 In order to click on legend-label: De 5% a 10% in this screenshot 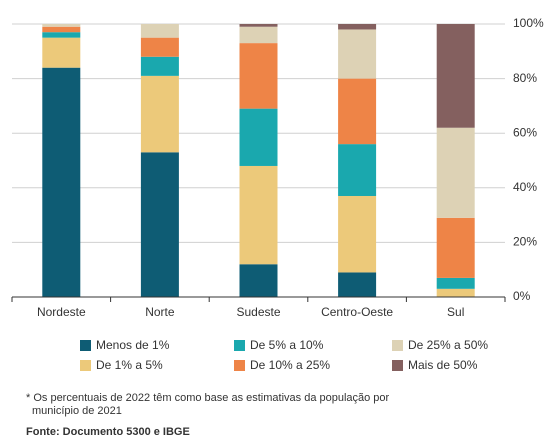, I will do `click(287, 345)`.